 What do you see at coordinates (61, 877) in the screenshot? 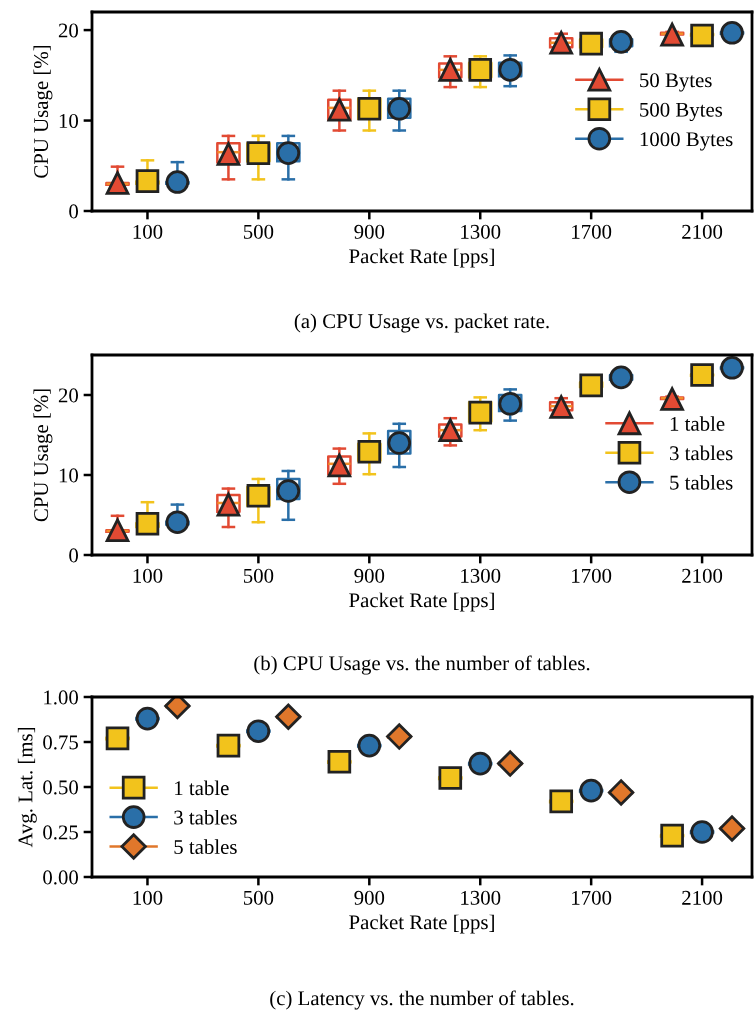
I see `y-tick-label: 0.00` at bounding box center [61, 877].